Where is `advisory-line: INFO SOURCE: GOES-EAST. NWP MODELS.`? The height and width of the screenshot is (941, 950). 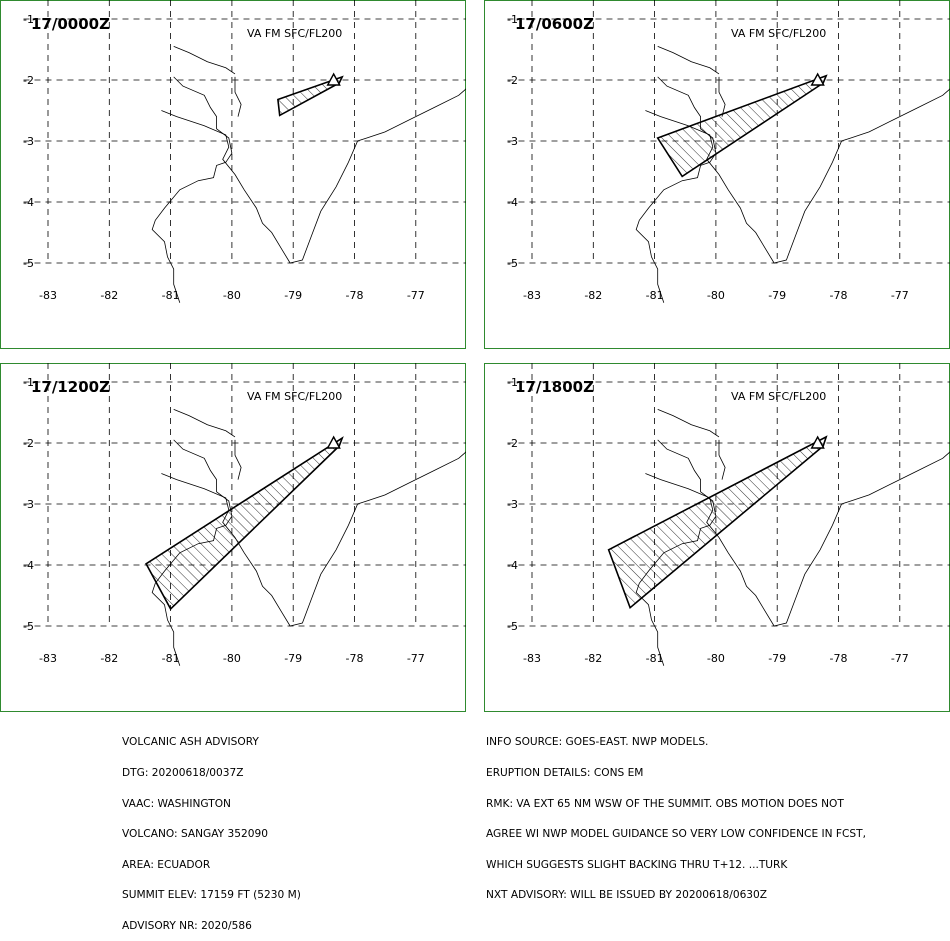
advisory-line: INFO SOURCE: GOES-EAST. NWP MODELS. is located at coordinates (597, 742).